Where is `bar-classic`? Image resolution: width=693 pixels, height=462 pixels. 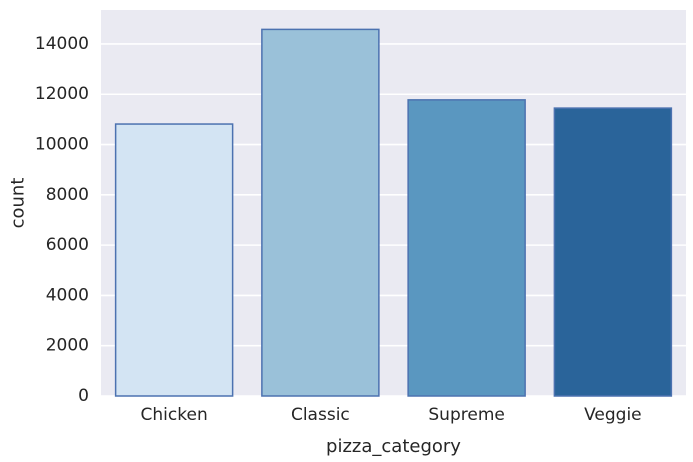
bar-classic is located at coordinates (320, 212).